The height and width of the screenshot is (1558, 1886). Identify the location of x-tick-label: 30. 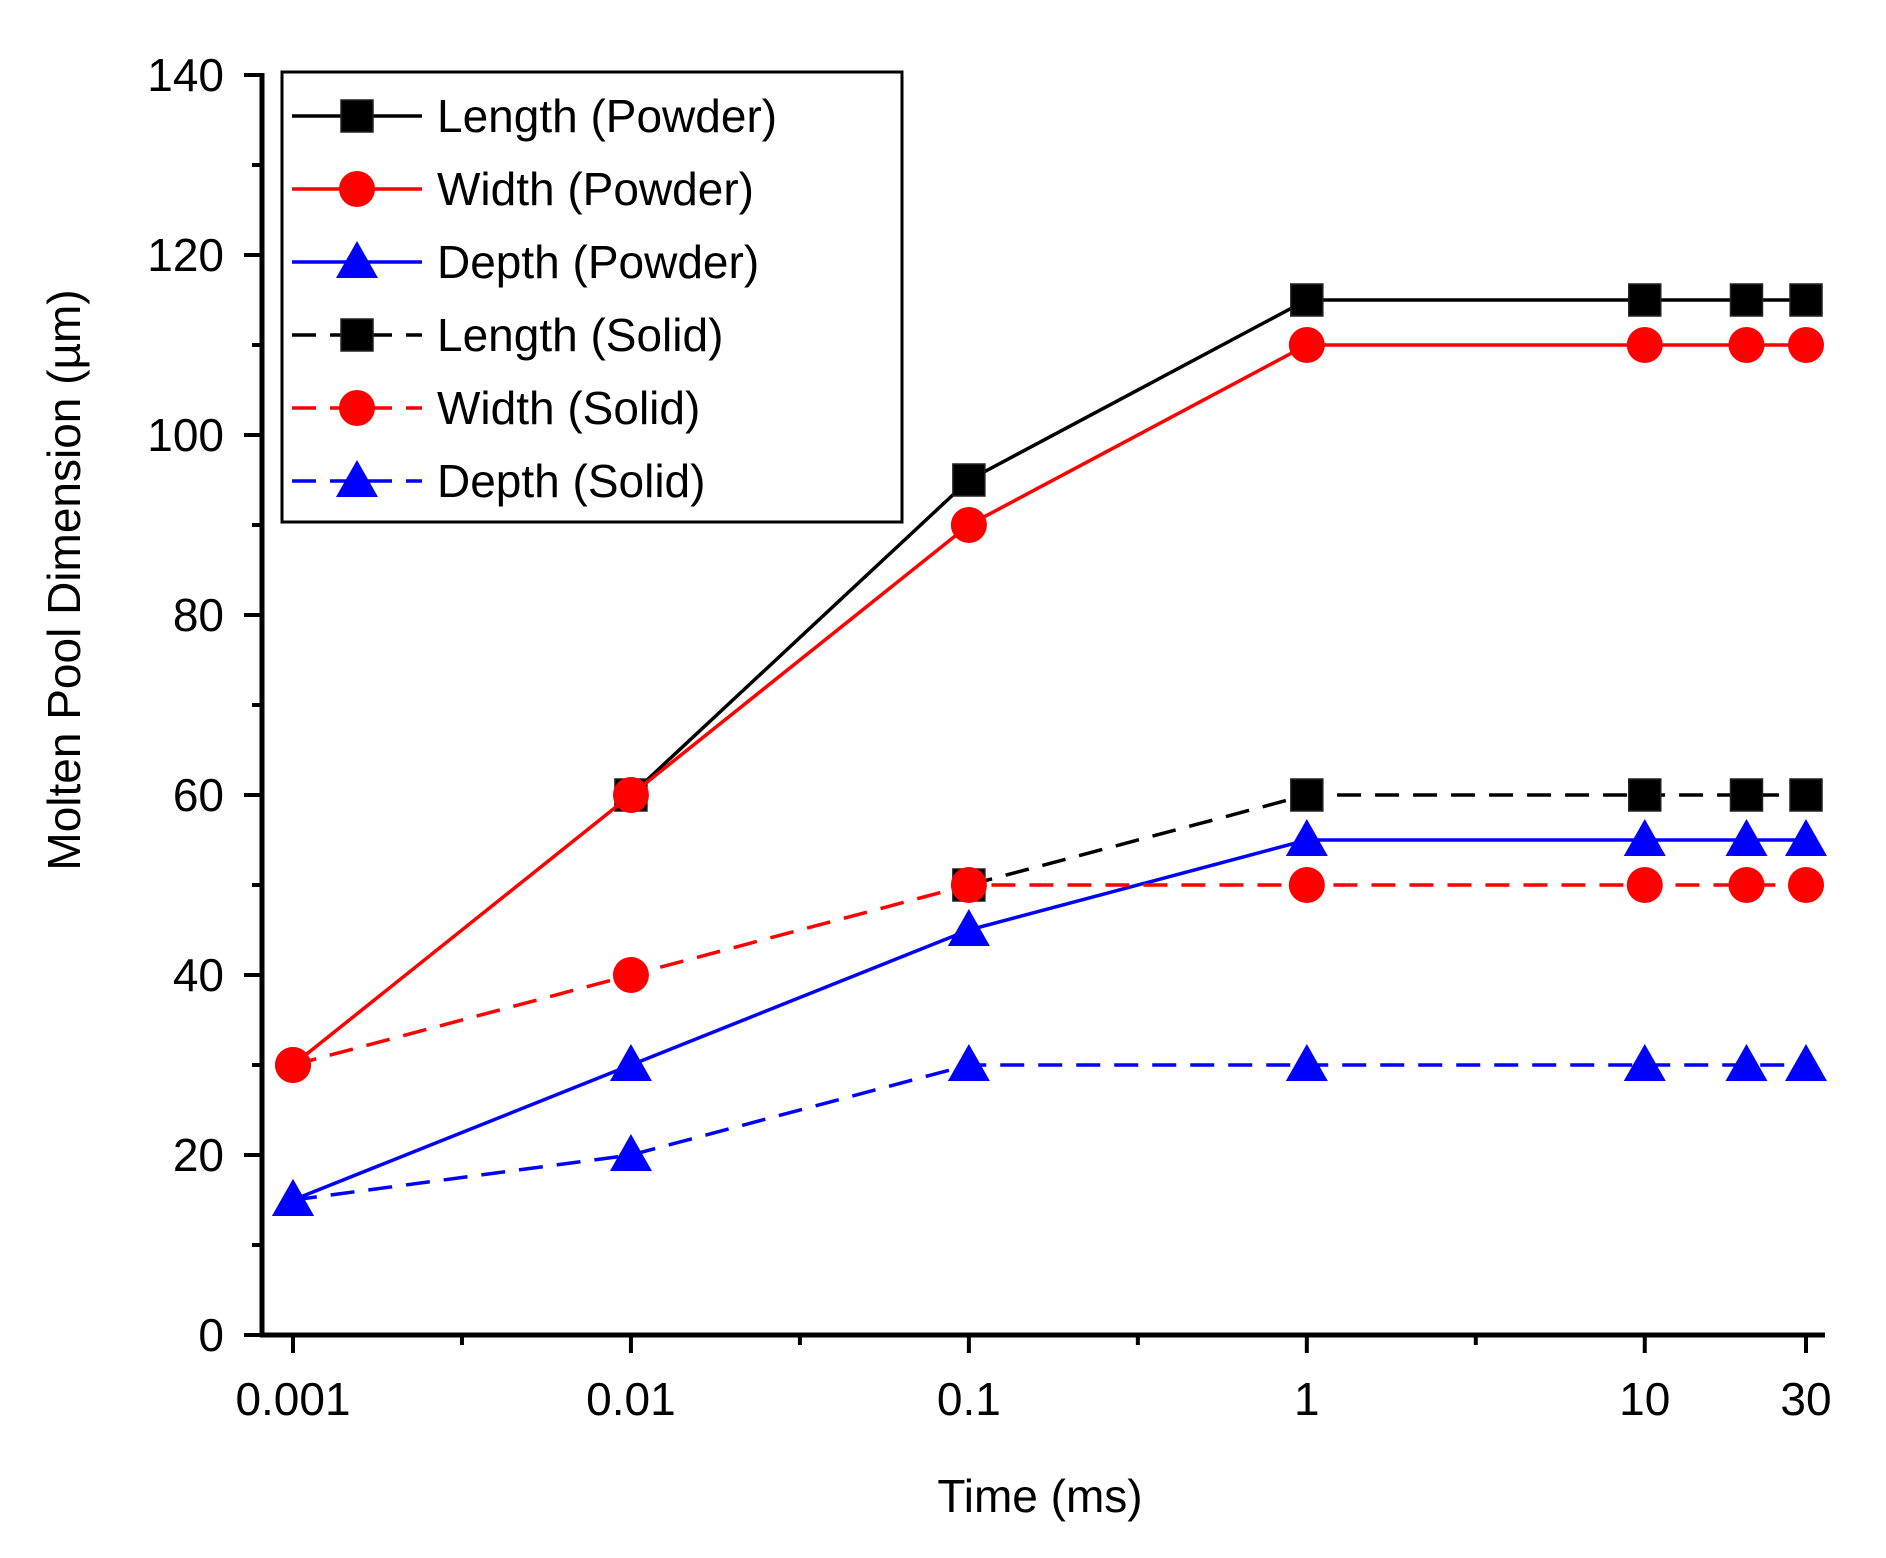
(1805, 1399).